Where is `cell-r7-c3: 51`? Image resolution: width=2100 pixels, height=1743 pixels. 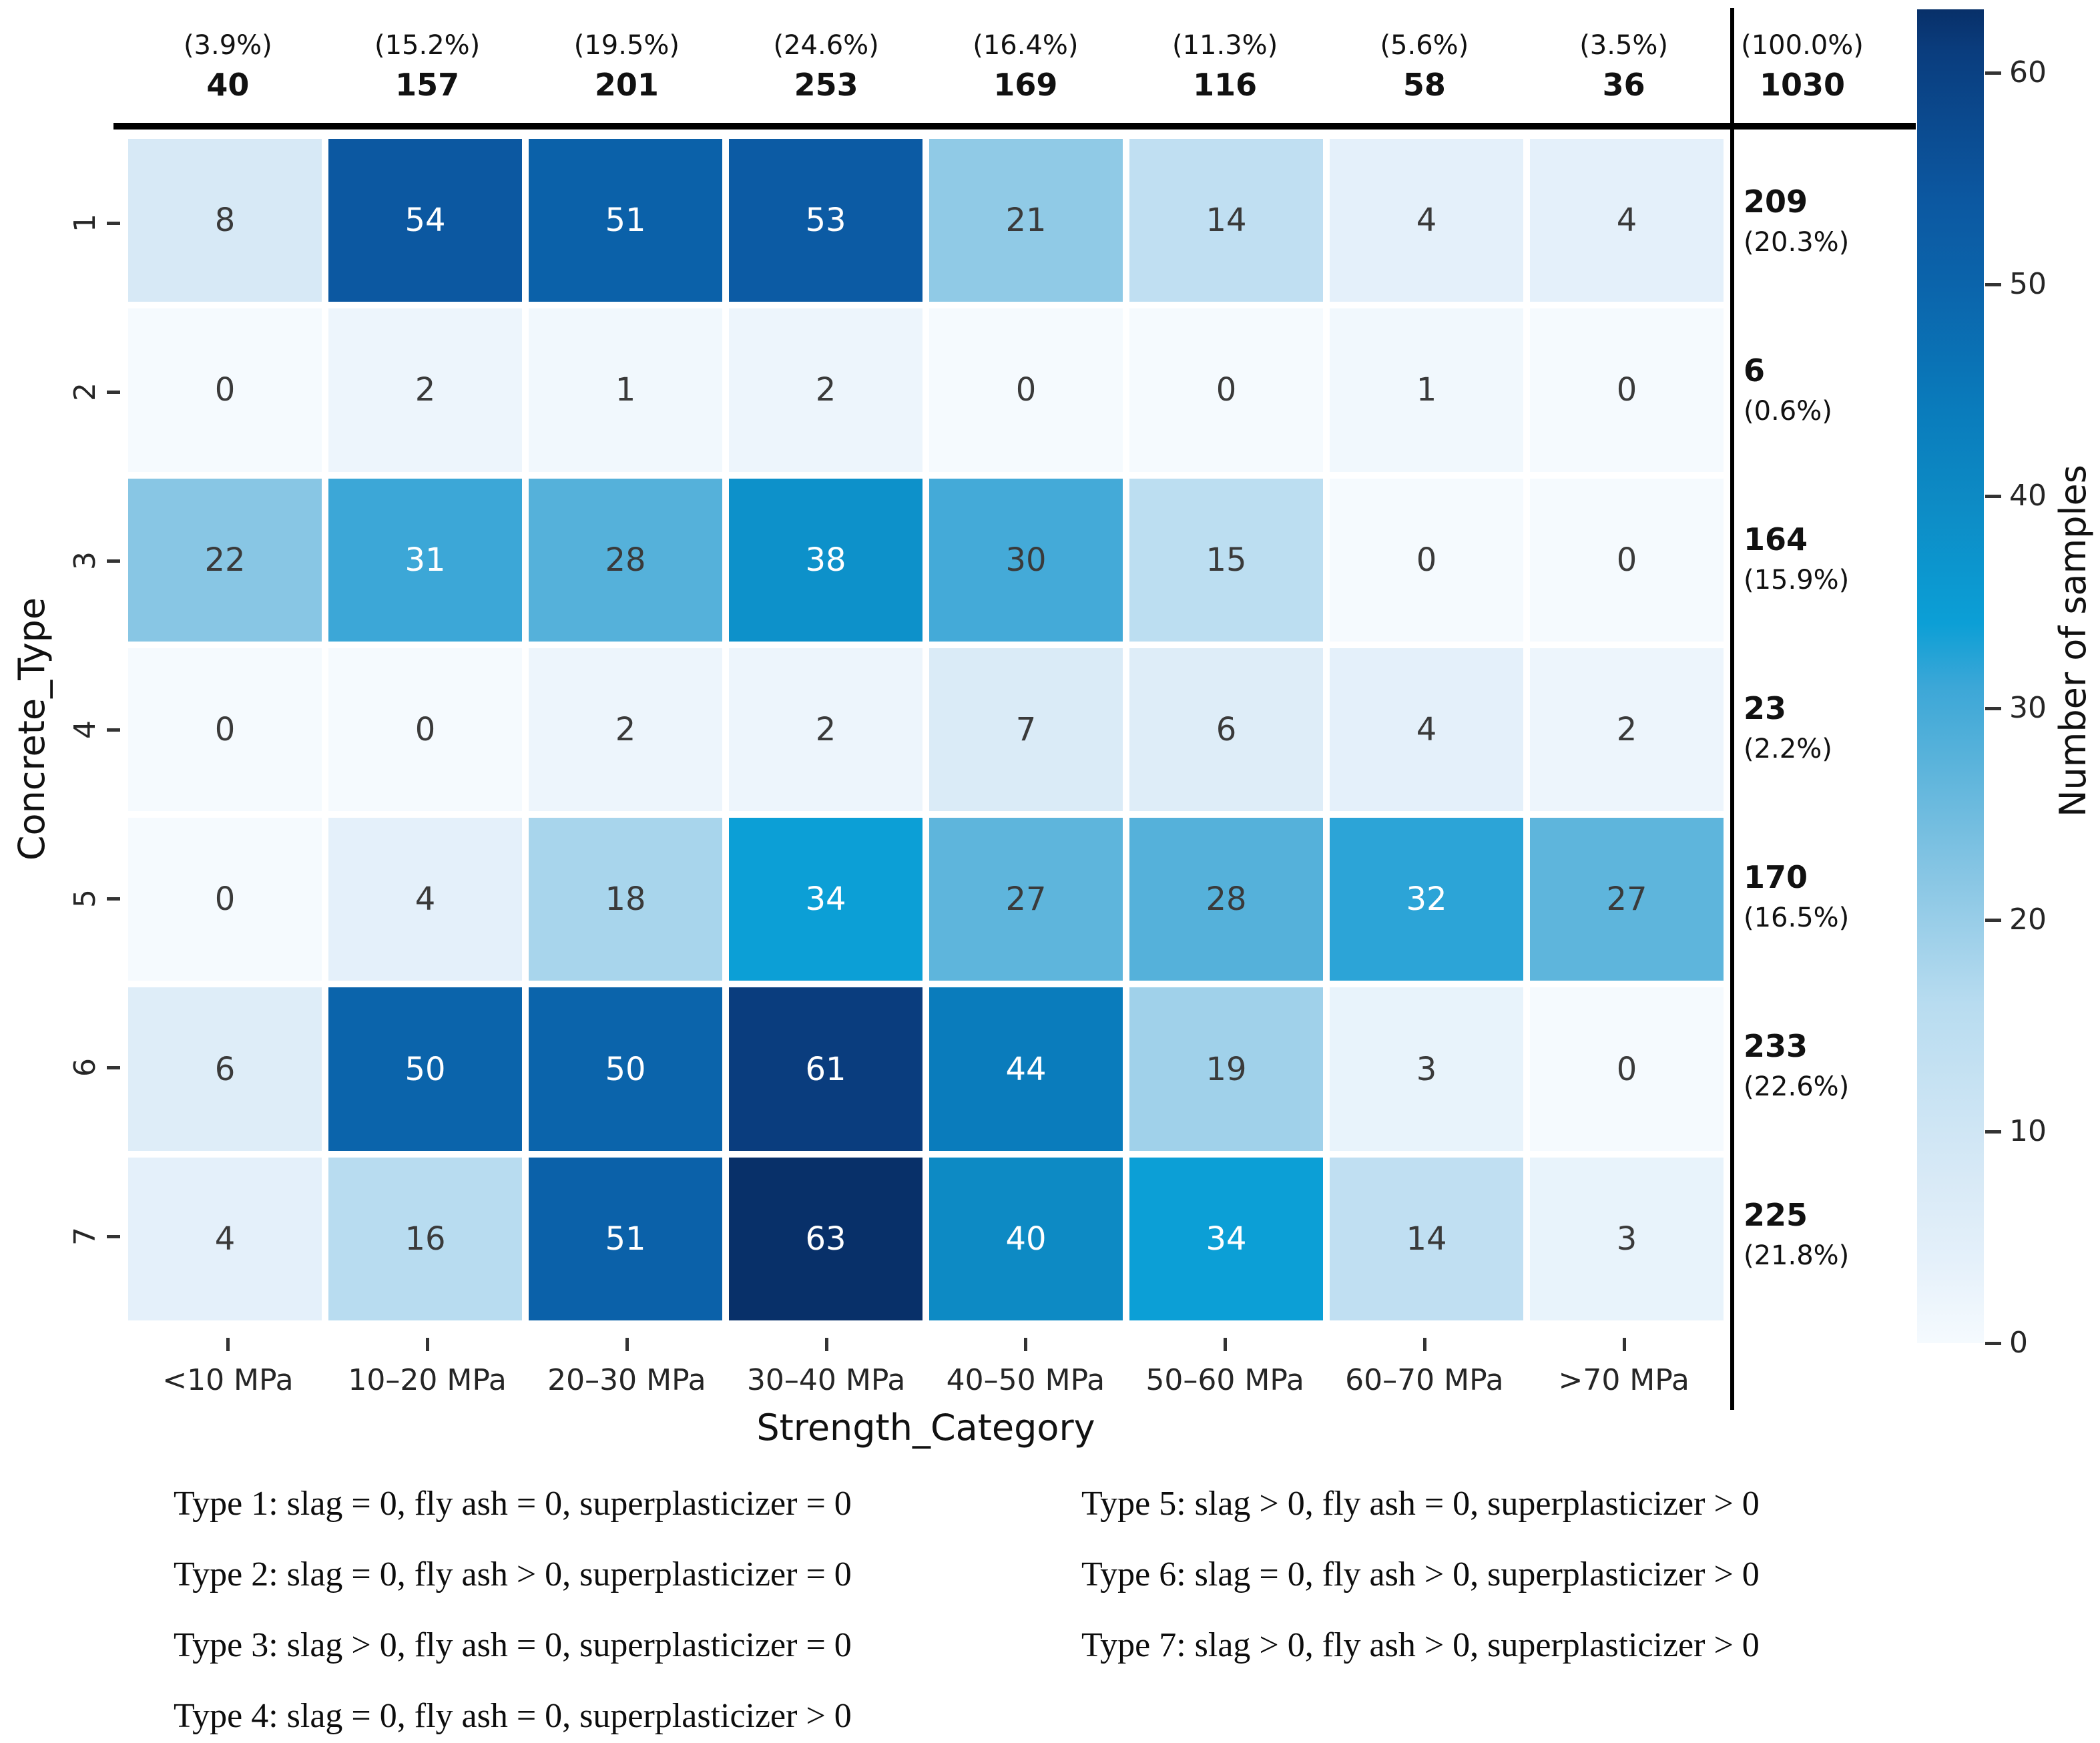
cell-r7-c3: 51 is located at coordinates (625, 1238).